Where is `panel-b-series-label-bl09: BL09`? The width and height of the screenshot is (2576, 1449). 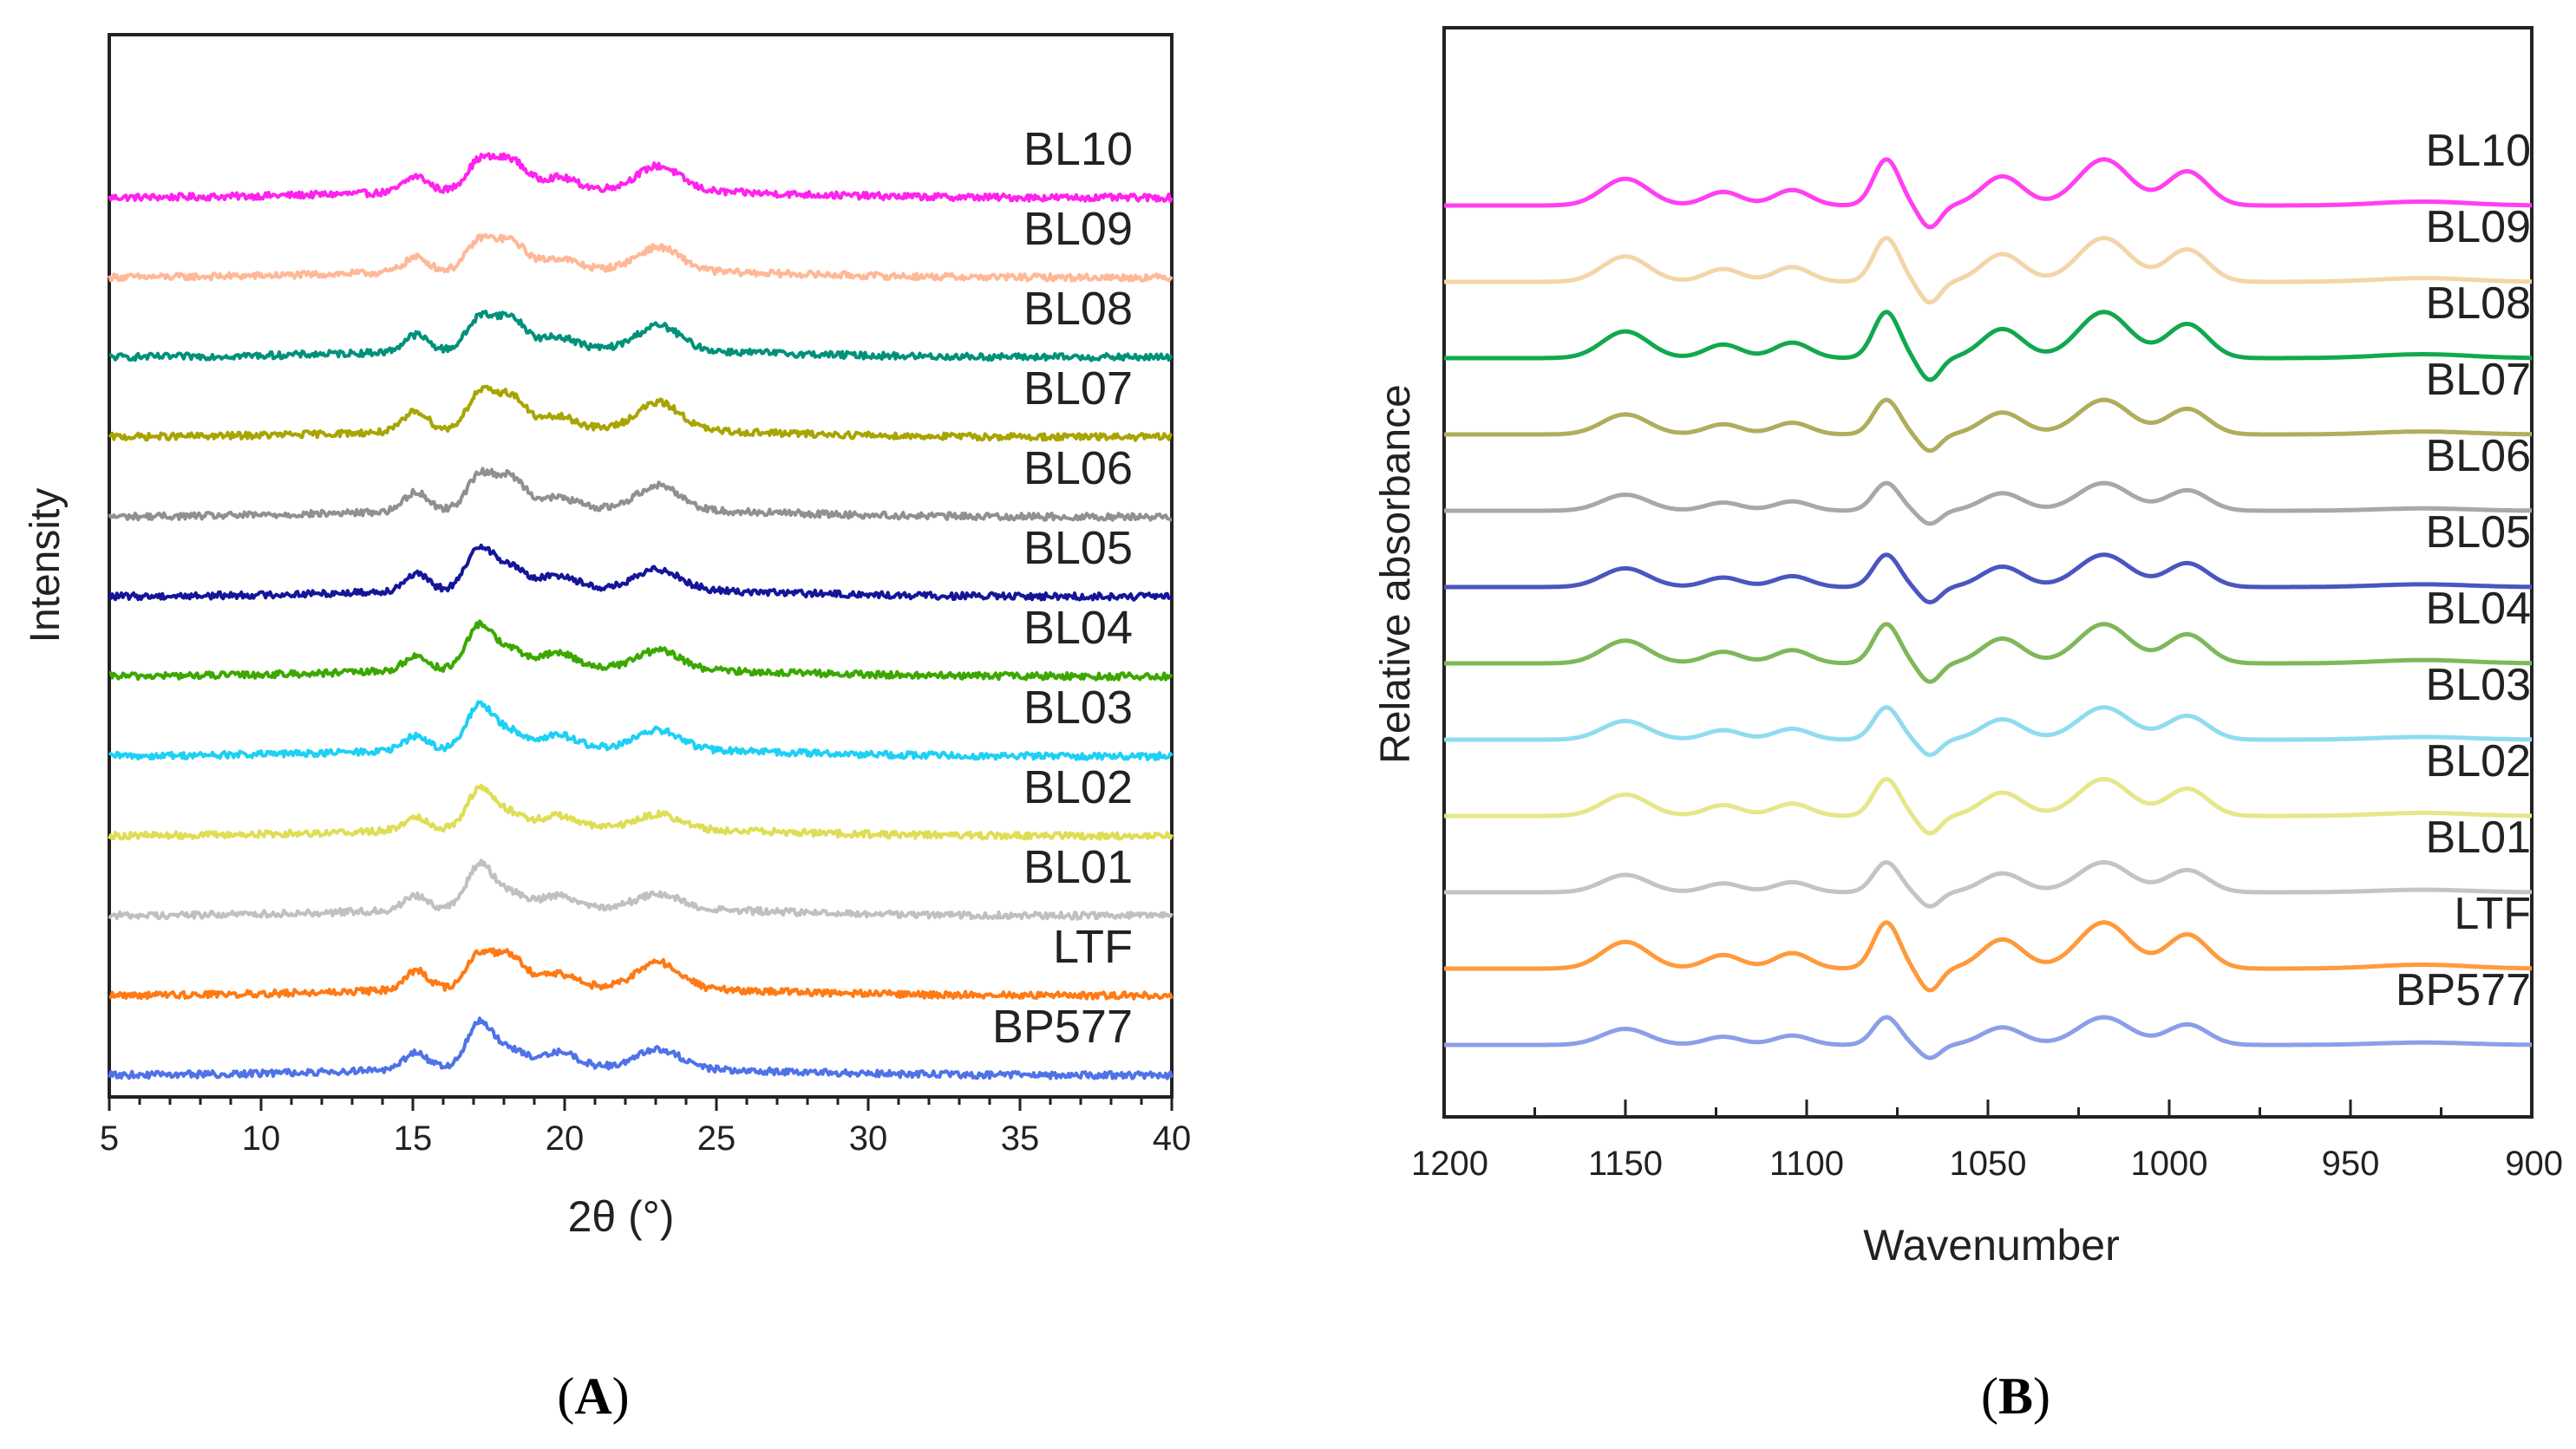 panel-b-series-label-bl09: BL09 is located at coordinates (2478, 227).